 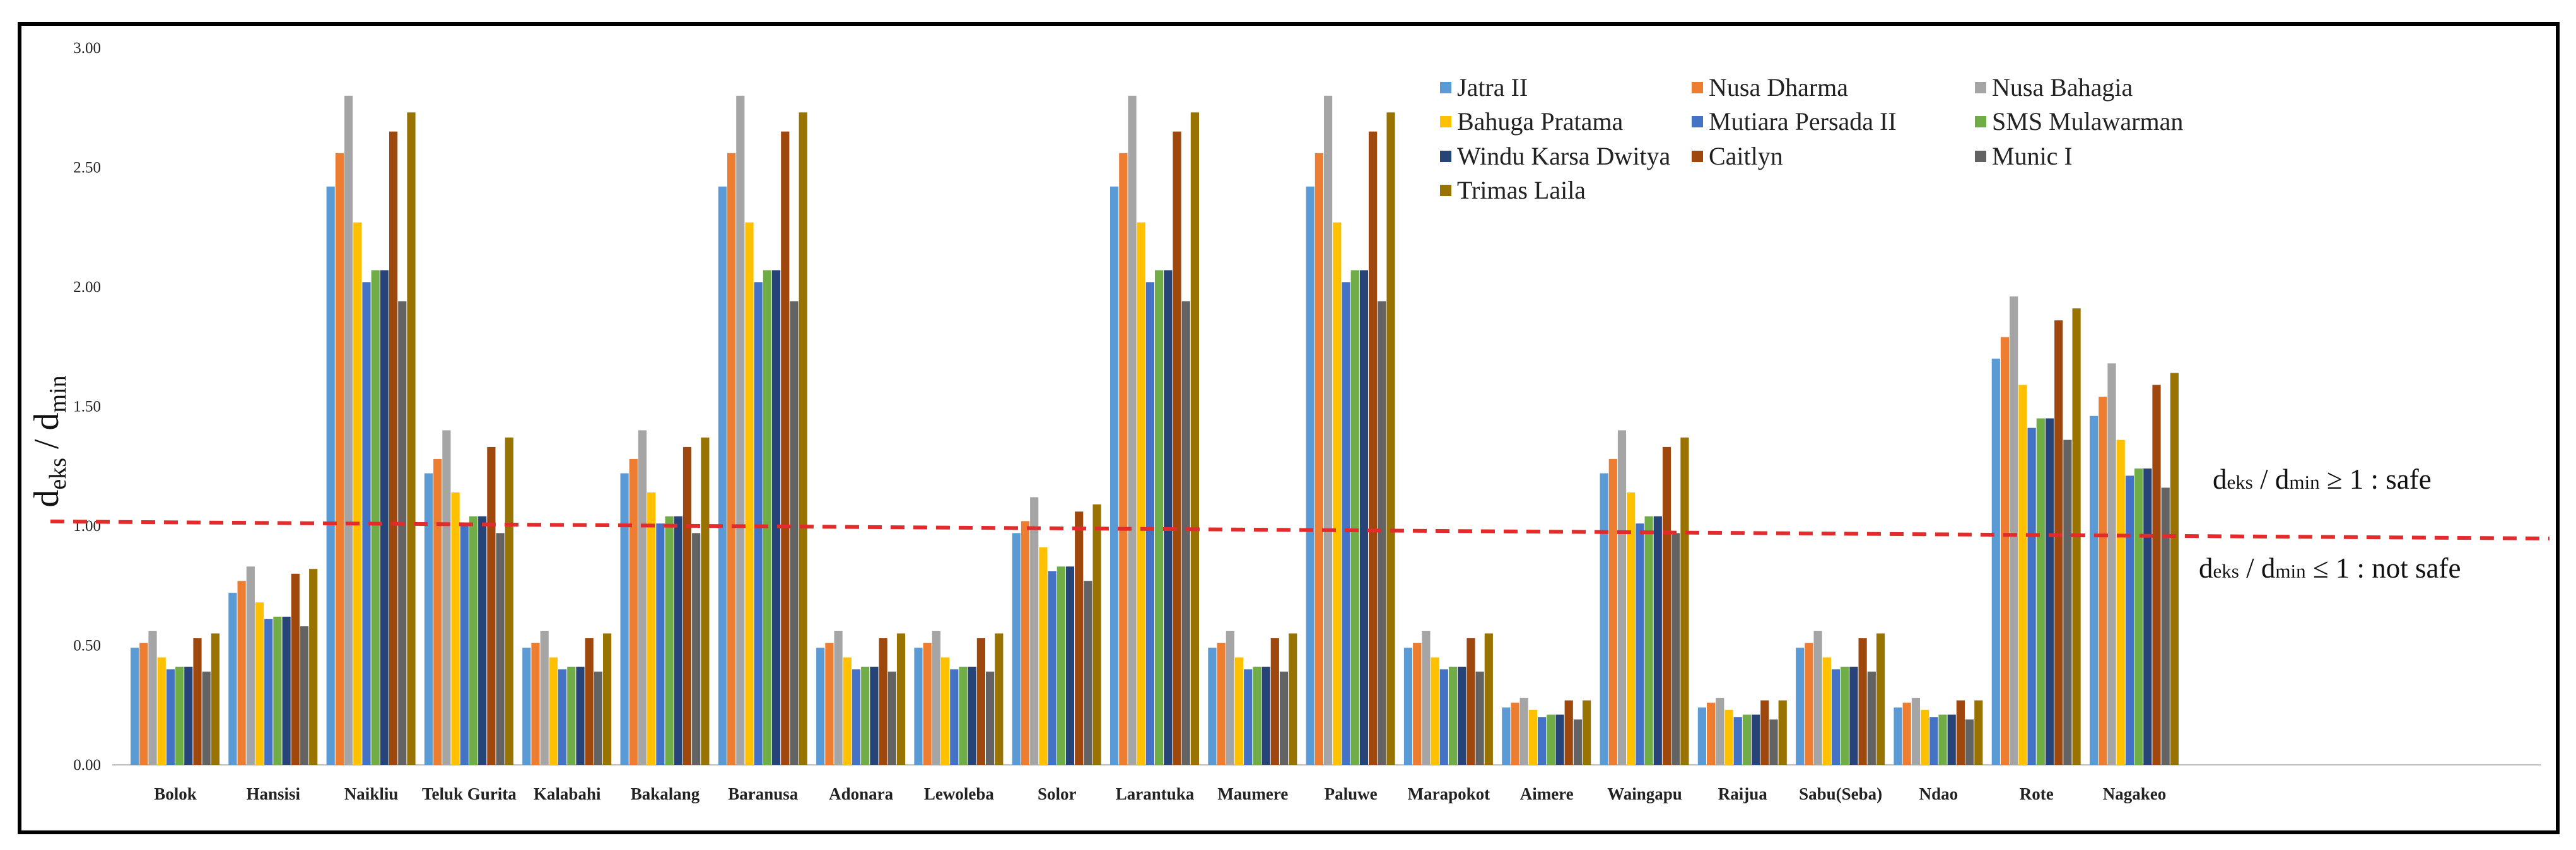 What do you see at coordinates (87, 48) in the screenshot?
I see `y-tick-label: 3.00` at bounding box center [87, 48].